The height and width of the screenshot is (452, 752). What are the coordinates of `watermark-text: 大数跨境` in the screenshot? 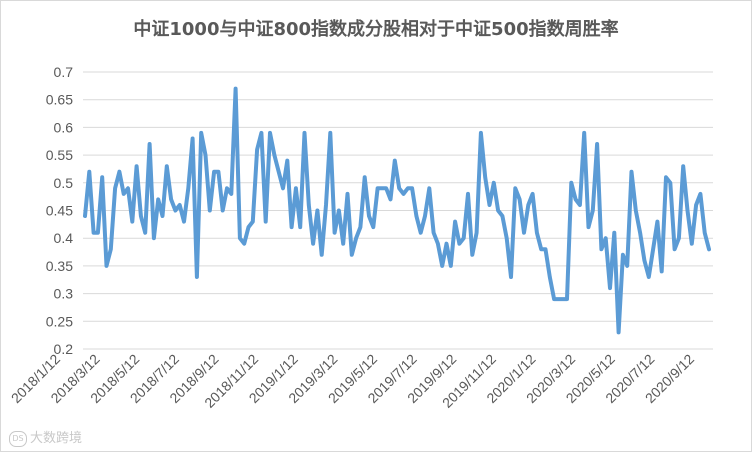 It's located at (56, 438).